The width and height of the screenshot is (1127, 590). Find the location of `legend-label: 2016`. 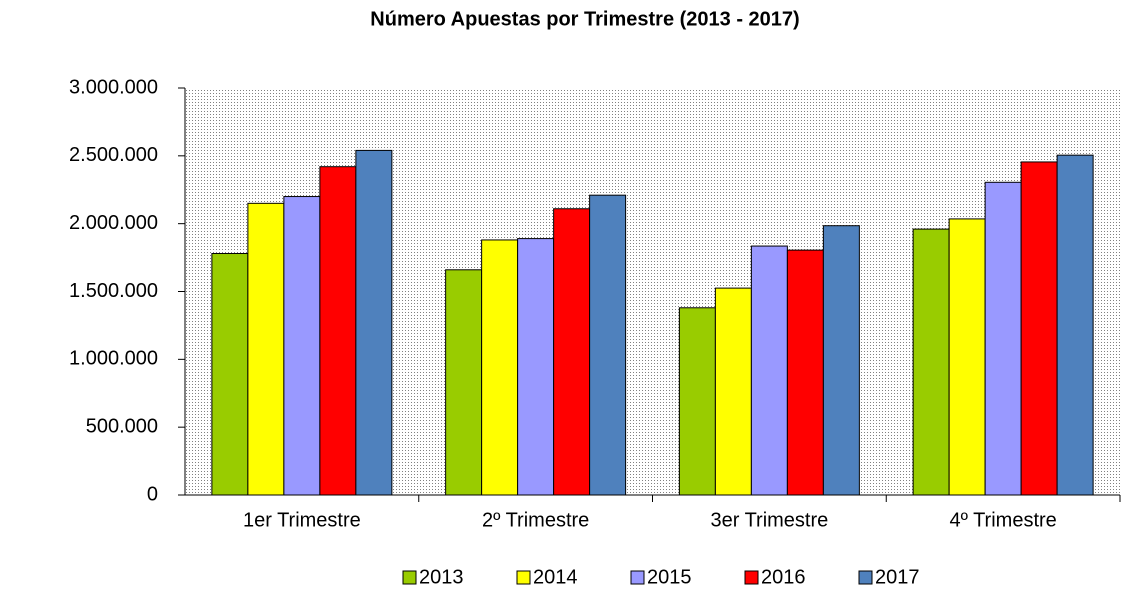

legend-label: 2016 is located at coordinates (783, 577).